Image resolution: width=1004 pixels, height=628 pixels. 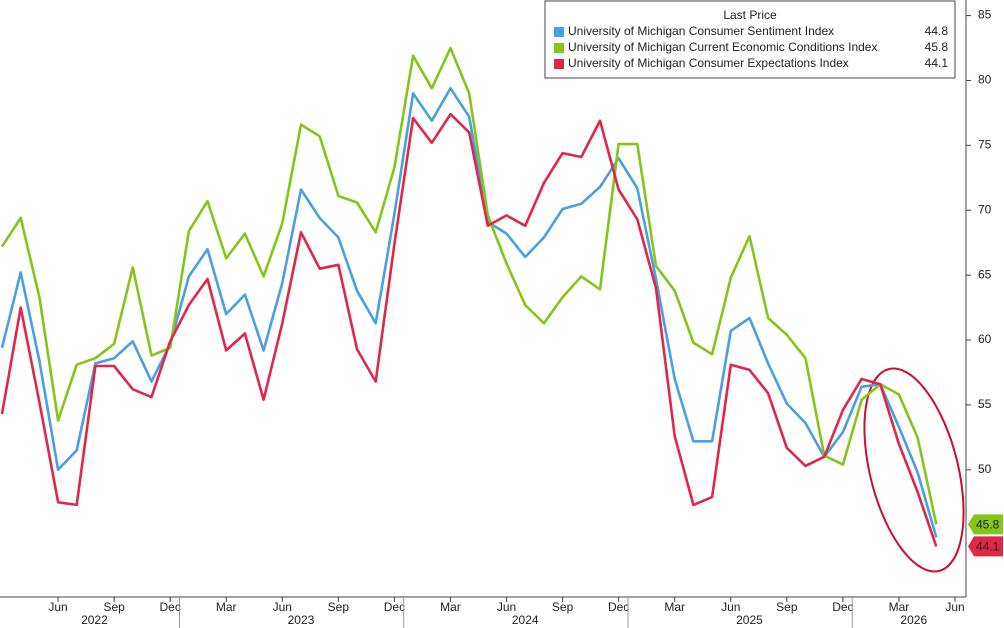 What do you see at coordinates (94, 620) in the screenshot?
I see `year-label: 2022` at bounding box center [94, 620].